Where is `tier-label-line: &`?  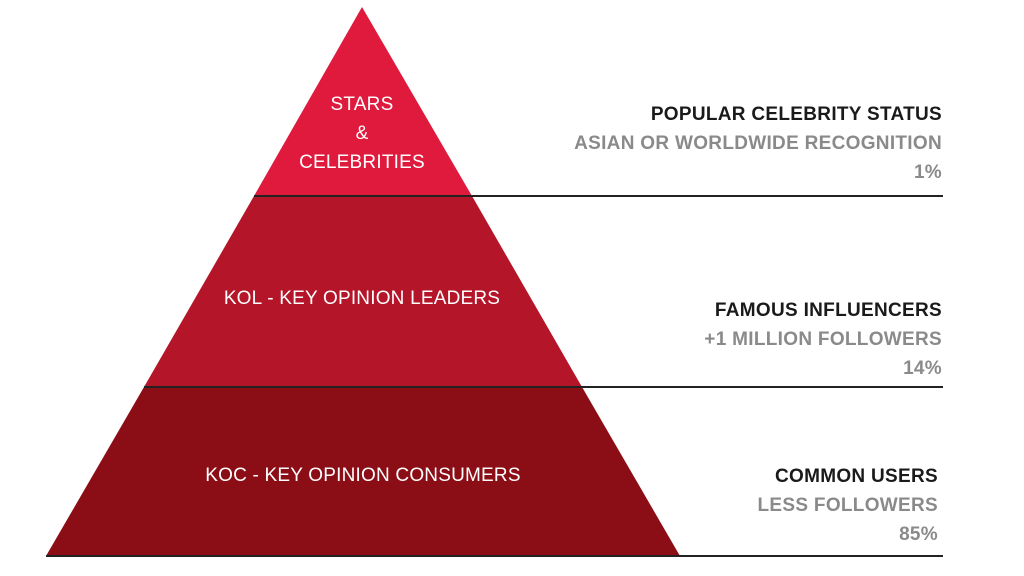 tier-label-line: & is located at coordinates (362, 133).